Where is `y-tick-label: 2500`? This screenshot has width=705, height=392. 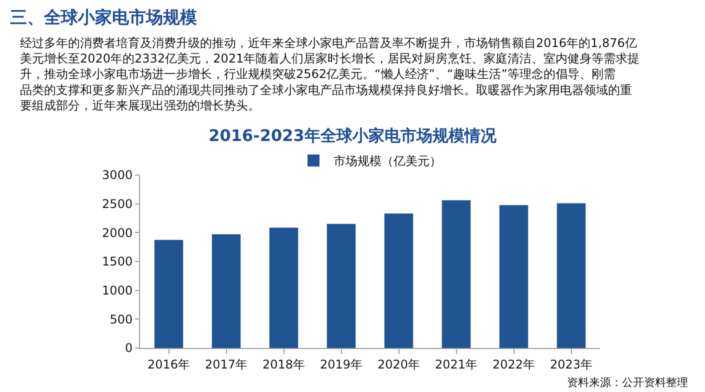
y-tick-label: 2500 is located at coordinates (117, 204).